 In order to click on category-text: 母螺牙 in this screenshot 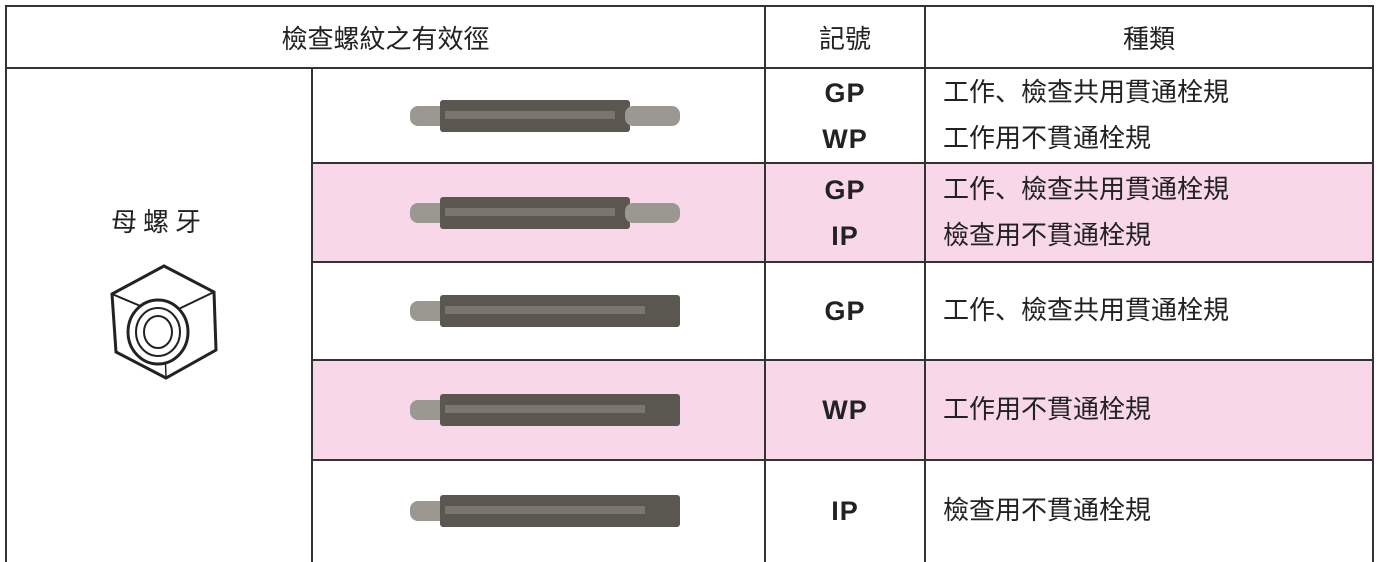, I will do `click(158, 222)`.